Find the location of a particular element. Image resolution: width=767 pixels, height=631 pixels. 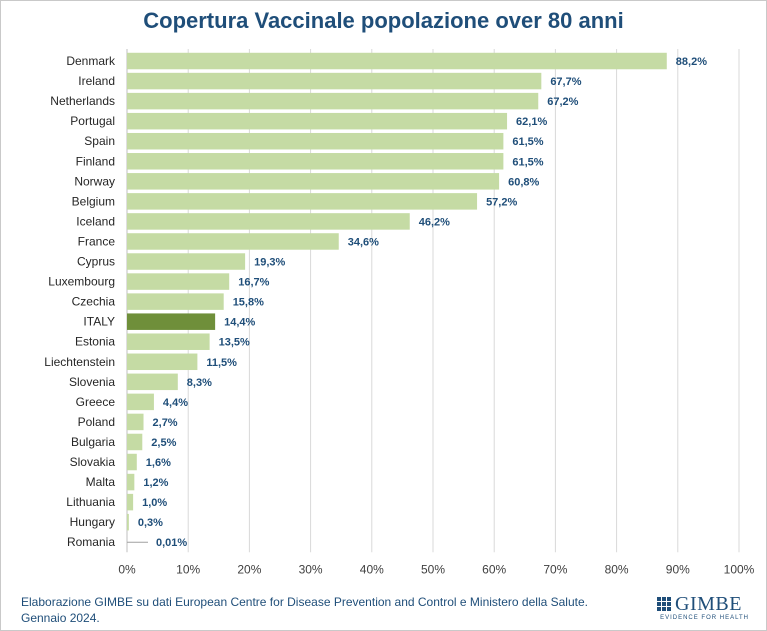

bar-finland is located at coordinates (315, 161).